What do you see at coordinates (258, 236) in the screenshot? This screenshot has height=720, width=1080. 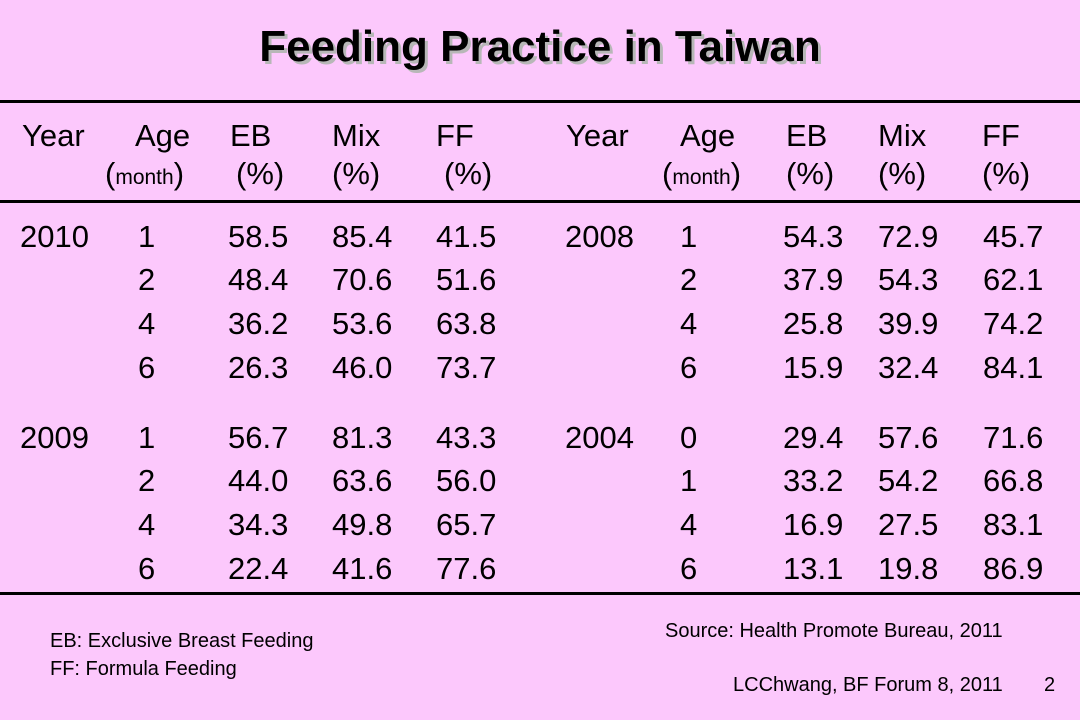 I see `cell-eb: 58.5` at bounding box center [258, 236].